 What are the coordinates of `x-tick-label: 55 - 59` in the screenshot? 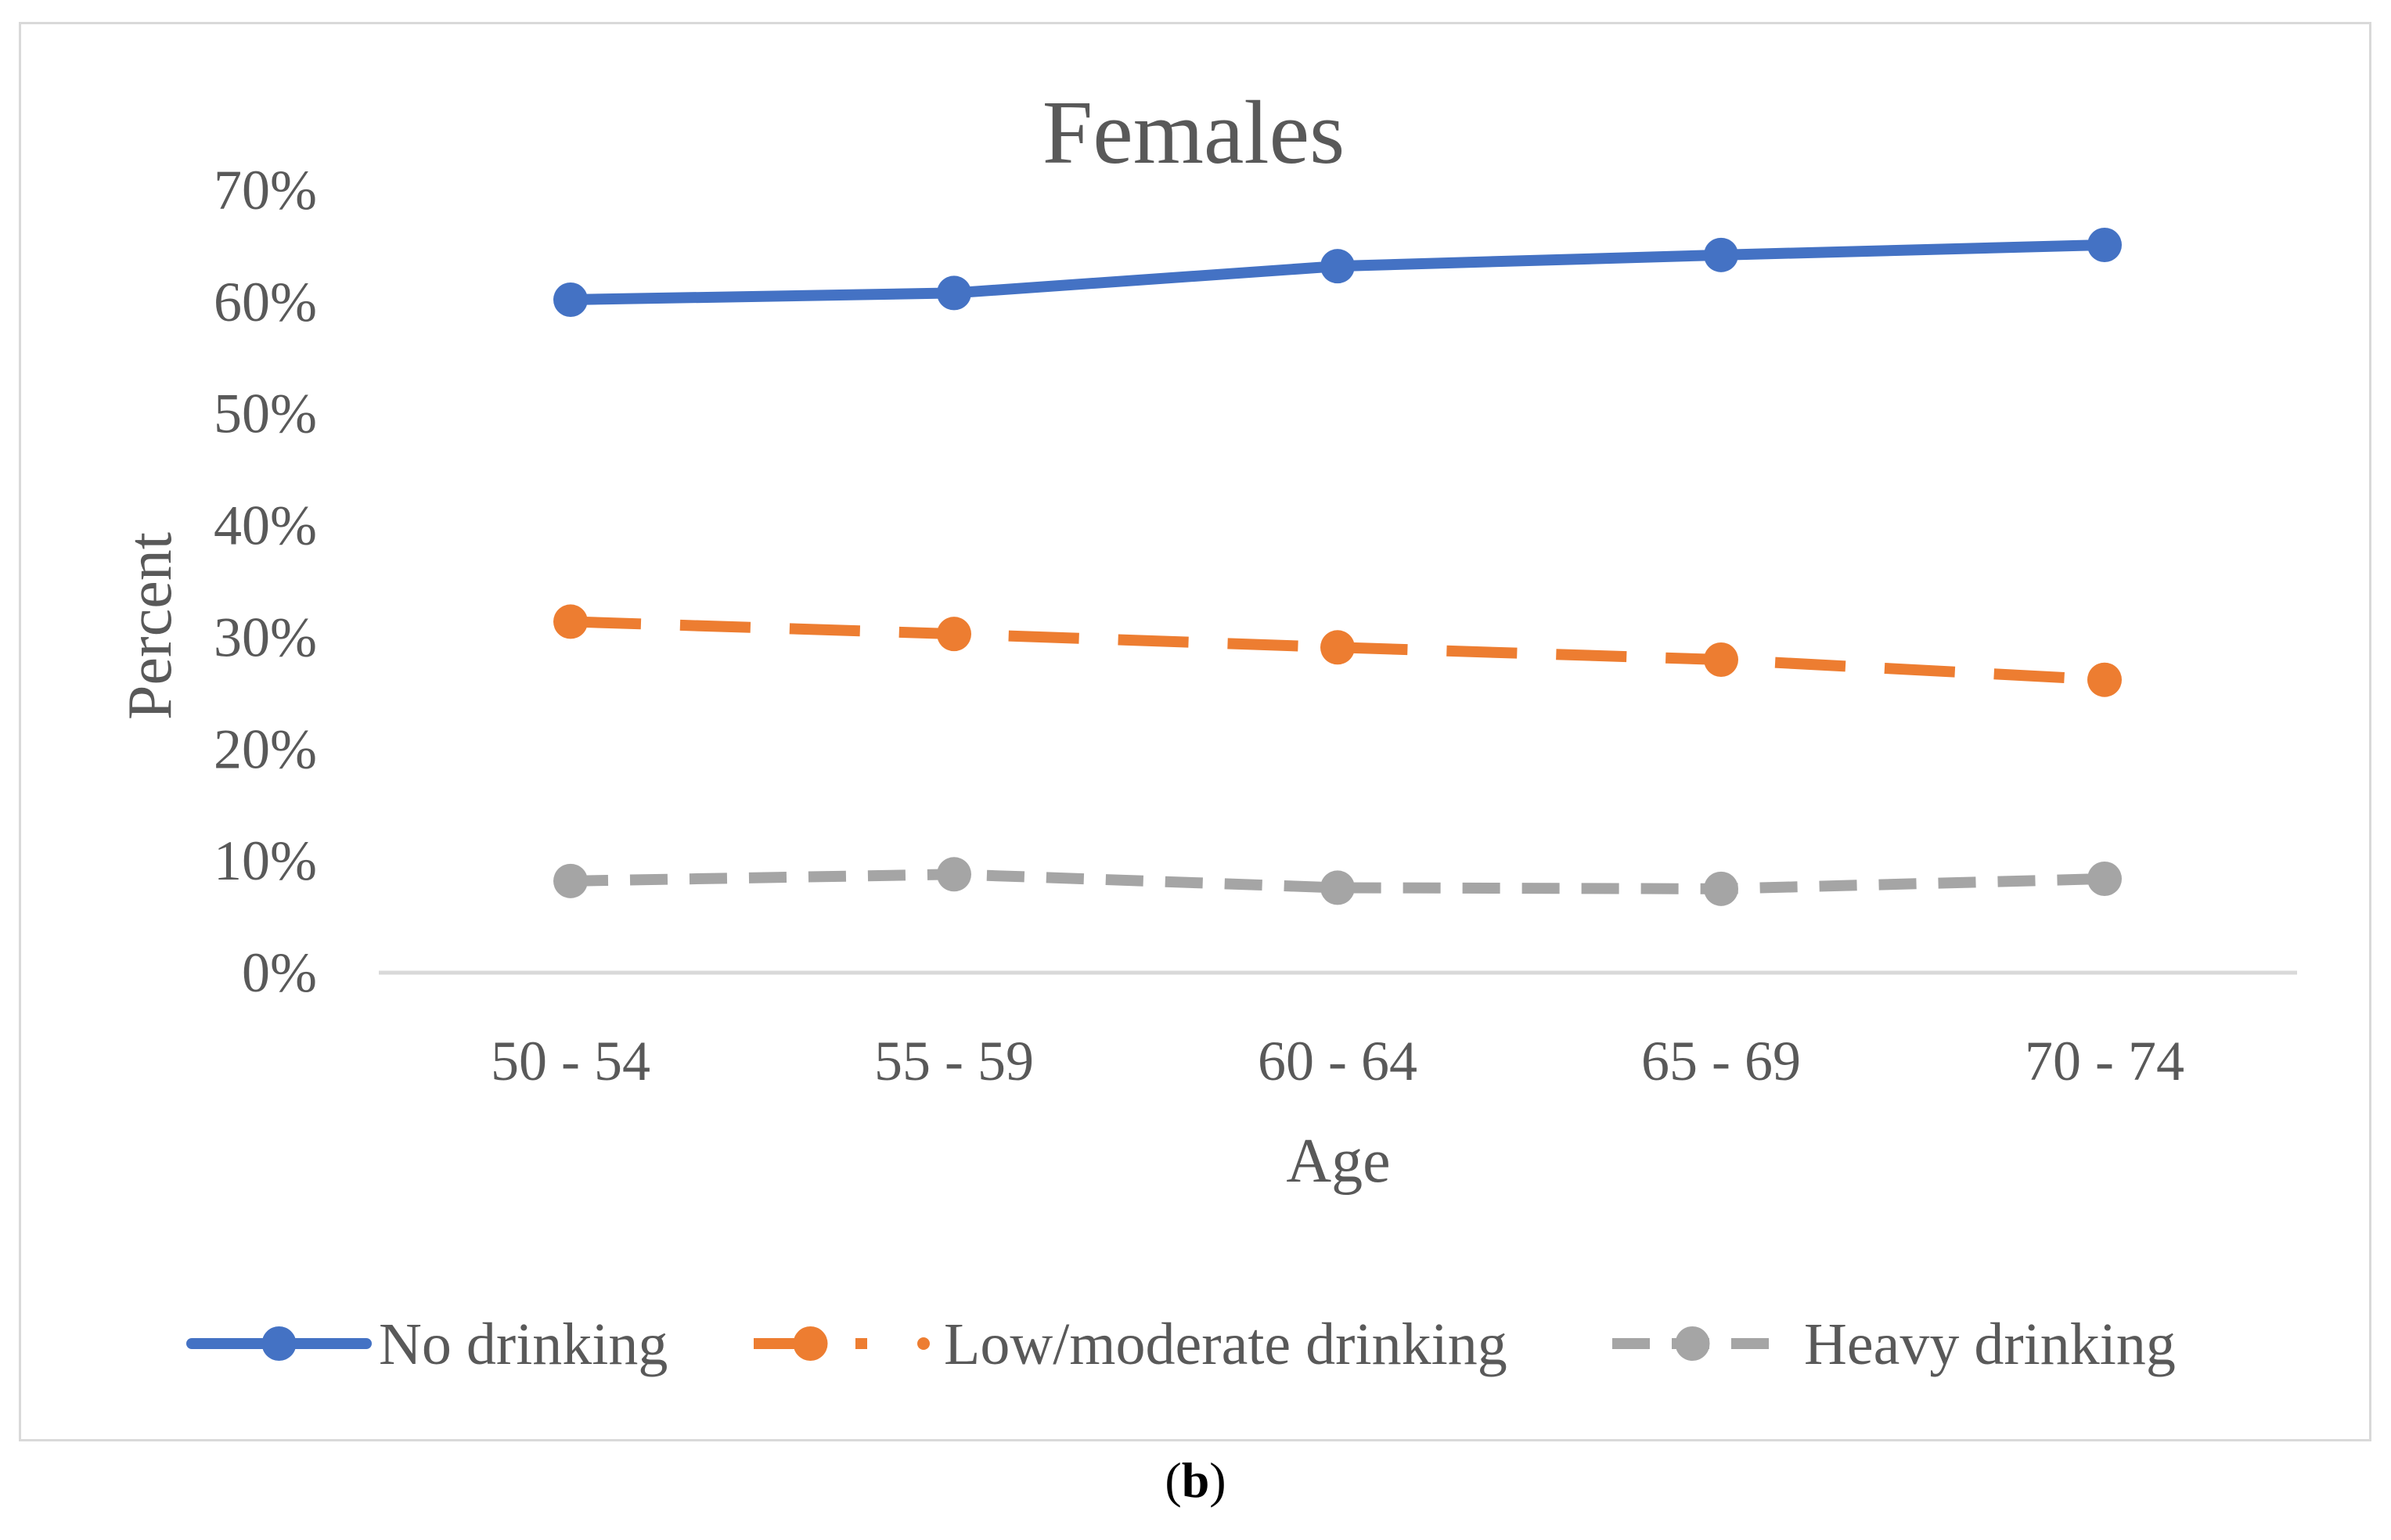 It's located at (954, 1061).